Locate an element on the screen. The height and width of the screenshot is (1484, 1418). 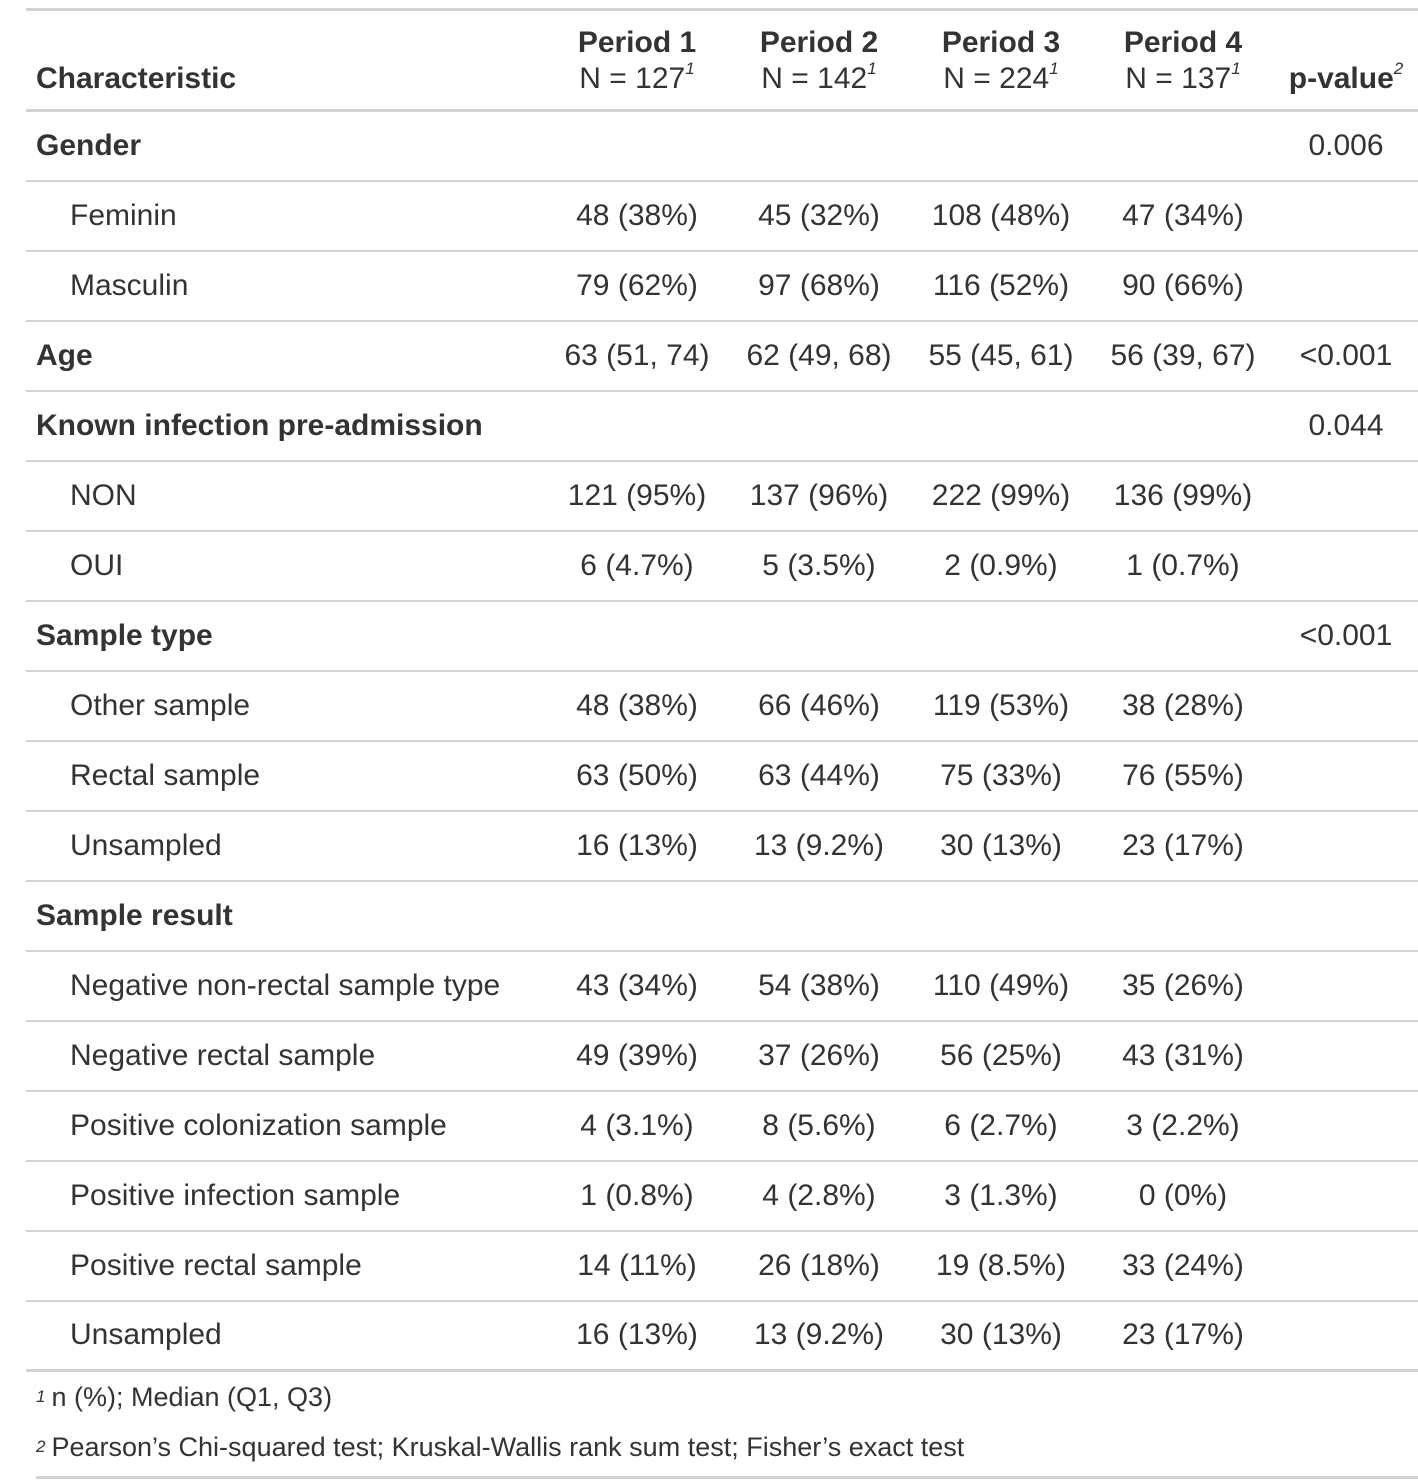
header-period-4: Period 4 N = 1371 is located at coordinates (1183, 60).